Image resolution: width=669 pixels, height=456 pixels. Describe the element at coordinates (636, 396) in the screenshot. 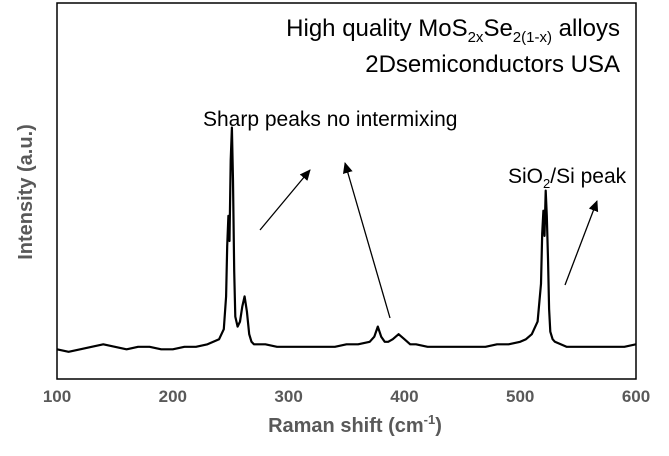

I see `x-tick-label: 600` at that location.